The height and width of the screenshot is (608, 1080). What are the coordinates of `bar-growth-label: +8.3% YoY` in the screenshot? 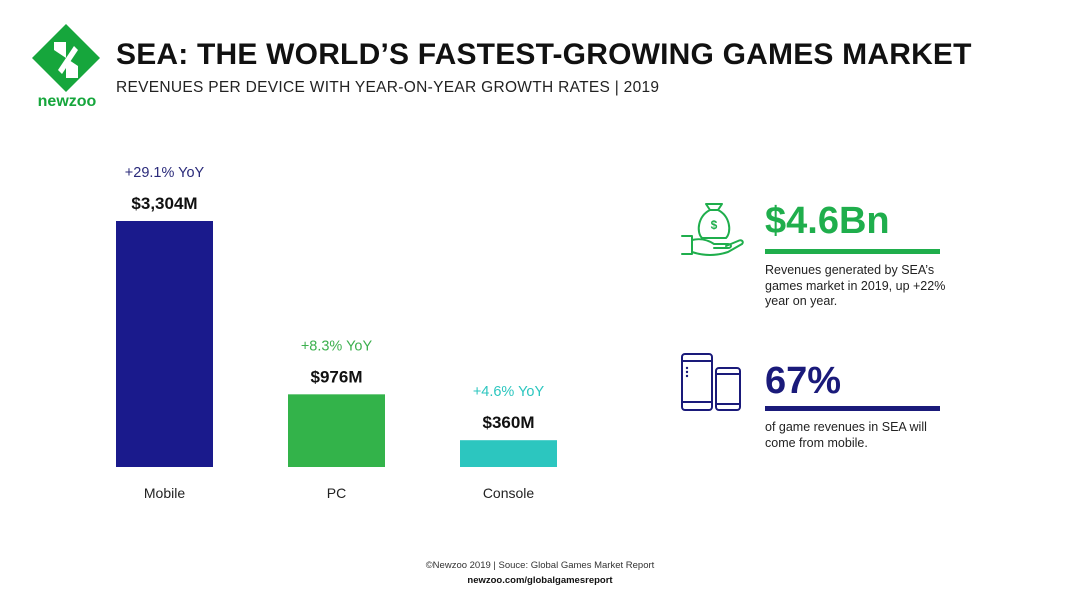 It's located at (337, 346).